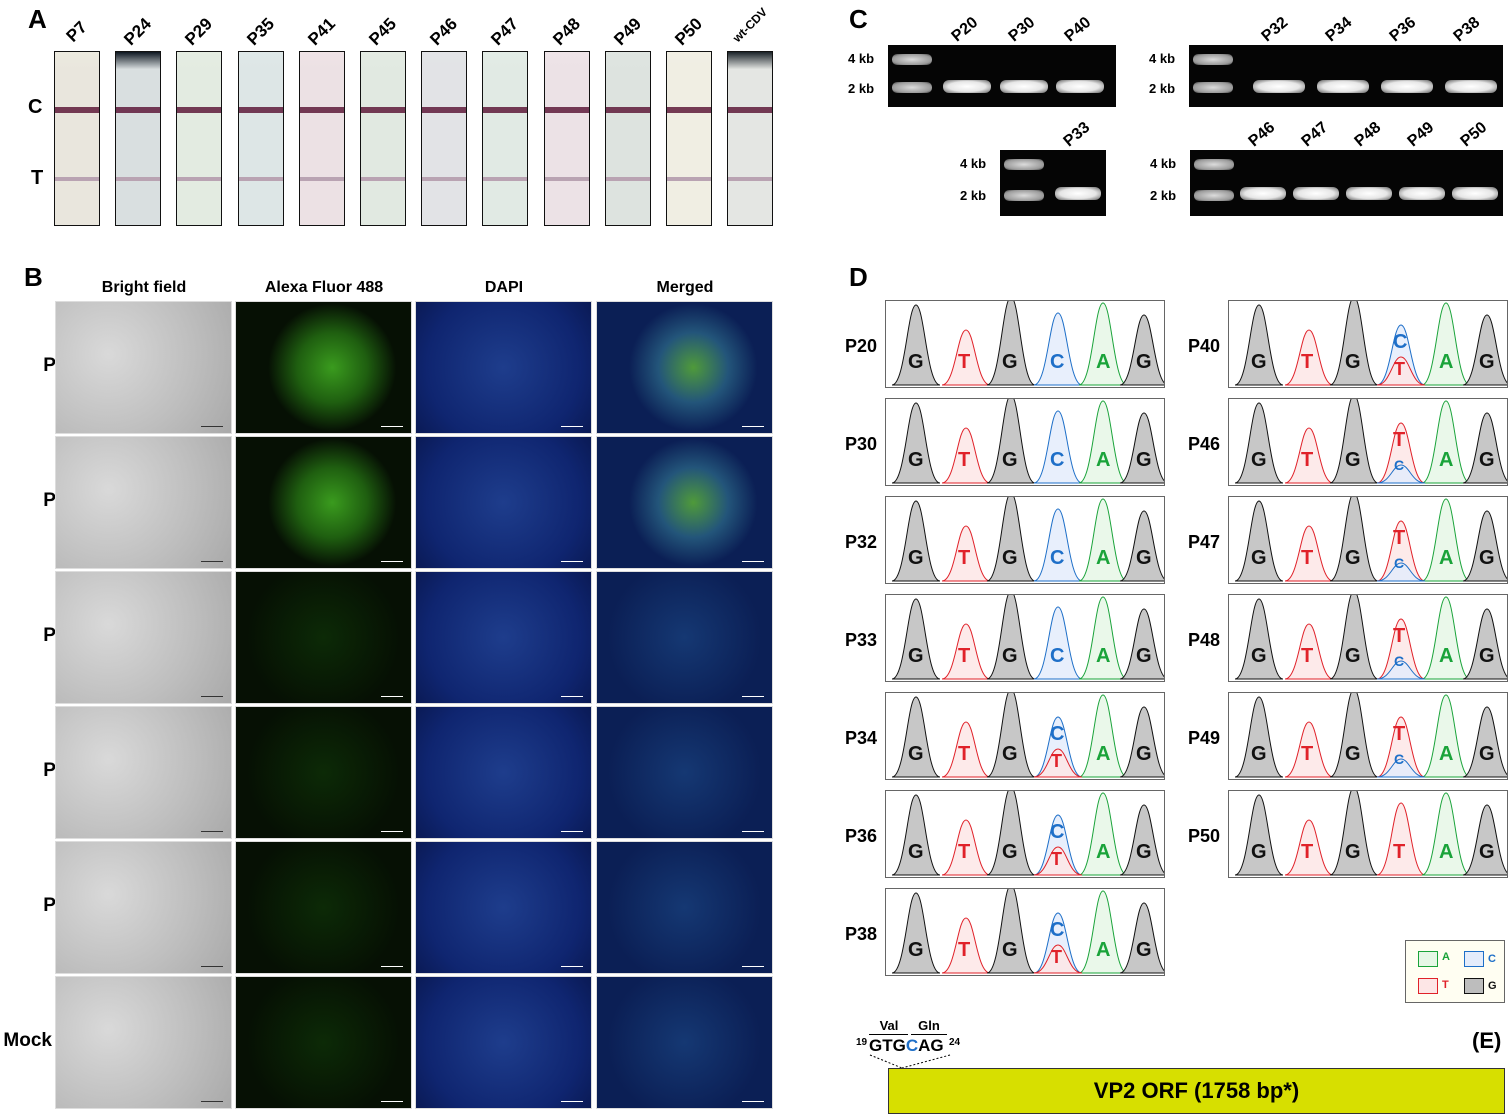 This screenshot has height=1119, width=1509. What do you see at coordinates (143, 907) in the screenshot?
I see `bright-field-image` at bounding box center [143, 907].